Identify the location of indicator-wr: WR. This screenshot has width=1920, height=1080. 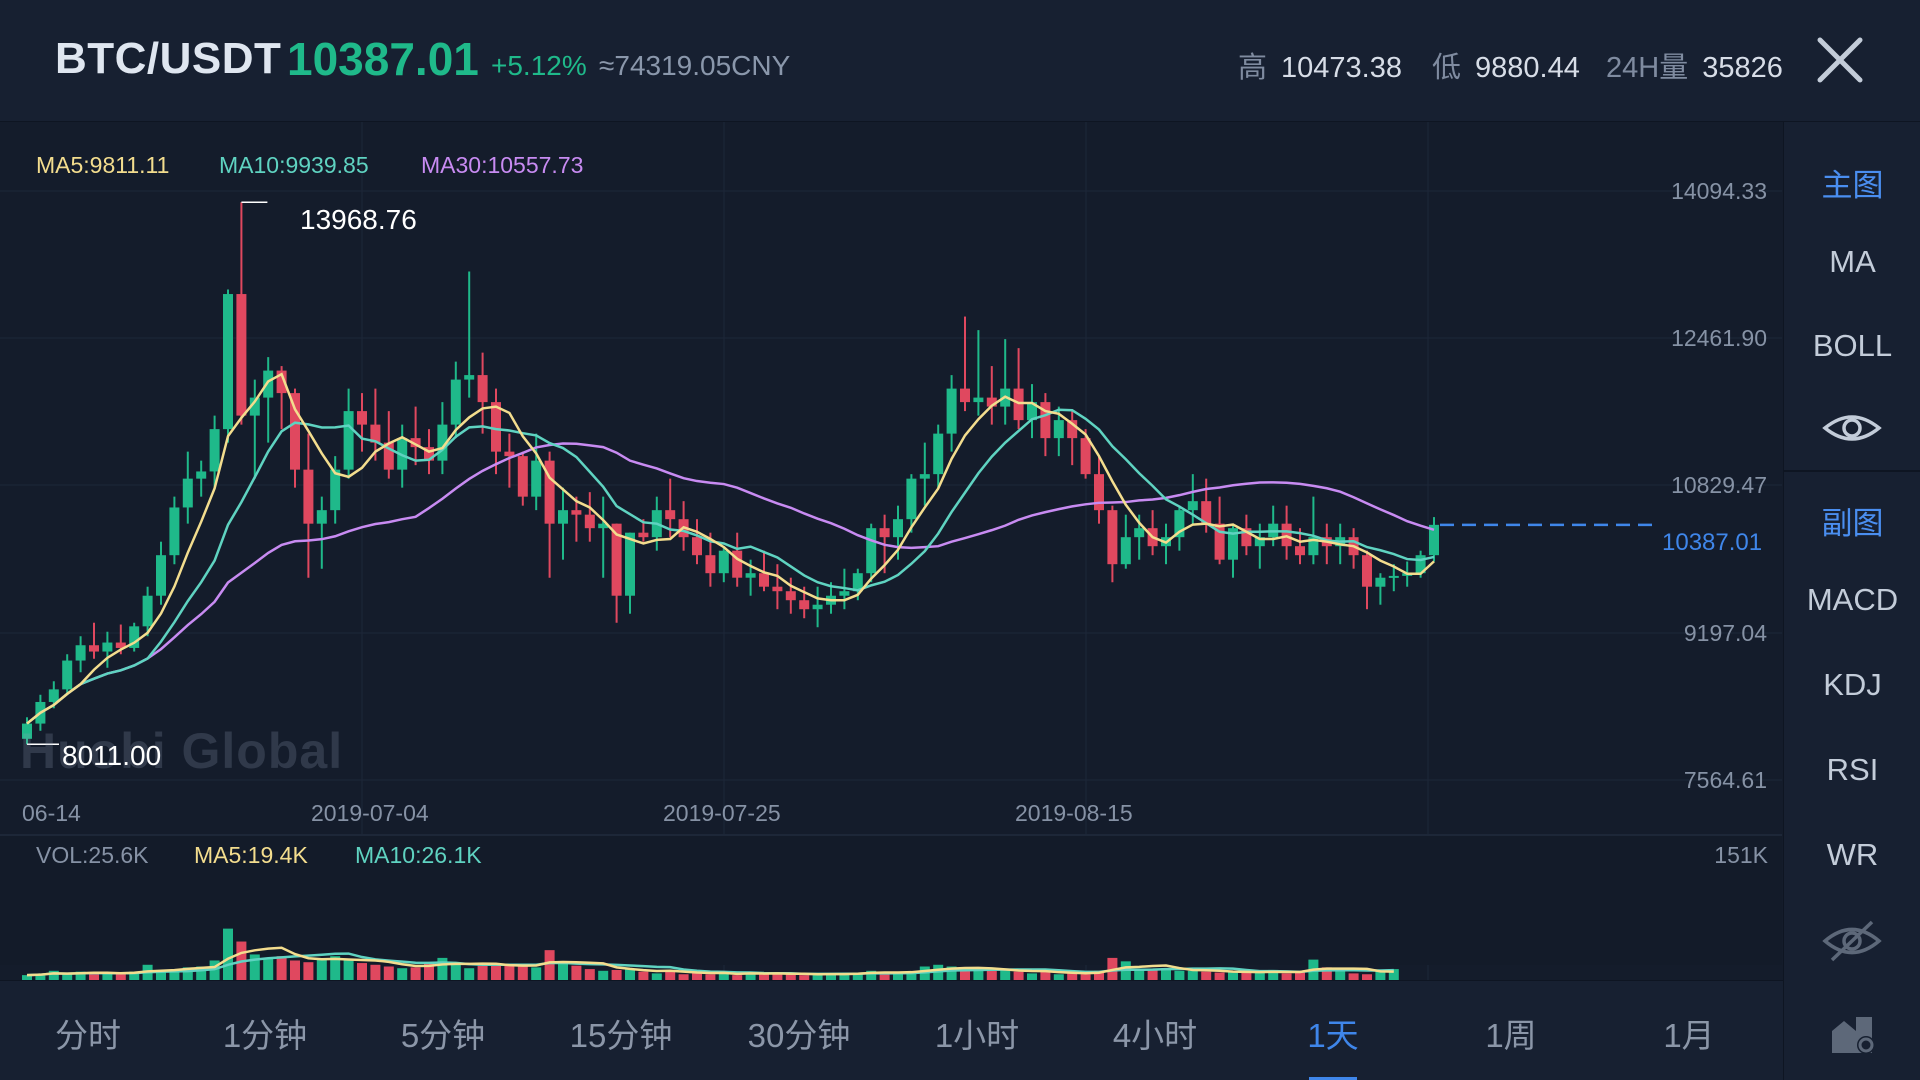
(1852, 854).